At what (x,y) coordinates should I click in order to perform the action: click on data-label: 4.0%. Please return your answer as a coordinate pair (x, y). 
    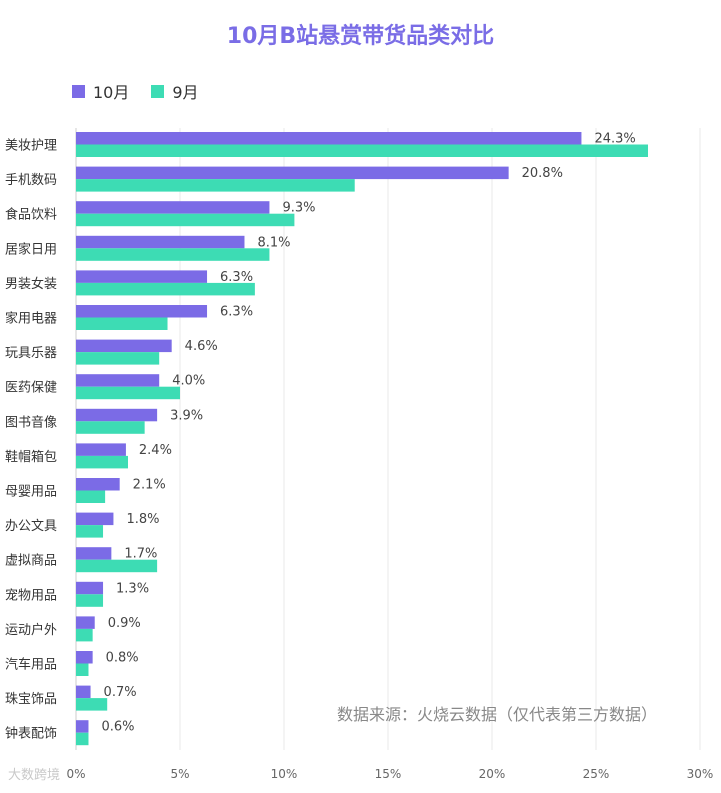
    Looking at the image, I should click on (188, 381).